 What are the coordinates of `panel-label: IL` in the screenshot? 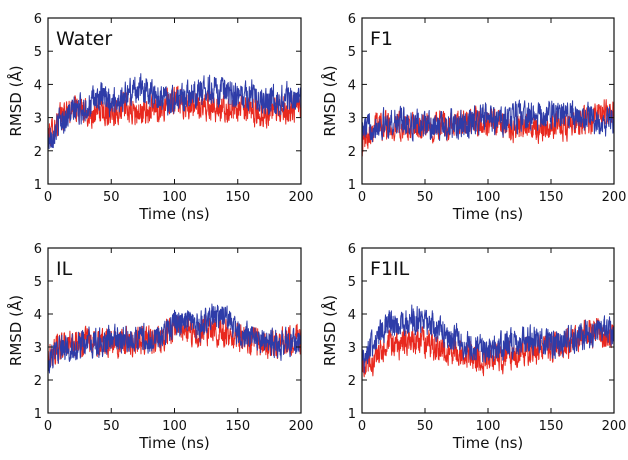 It's located at (64, 269).